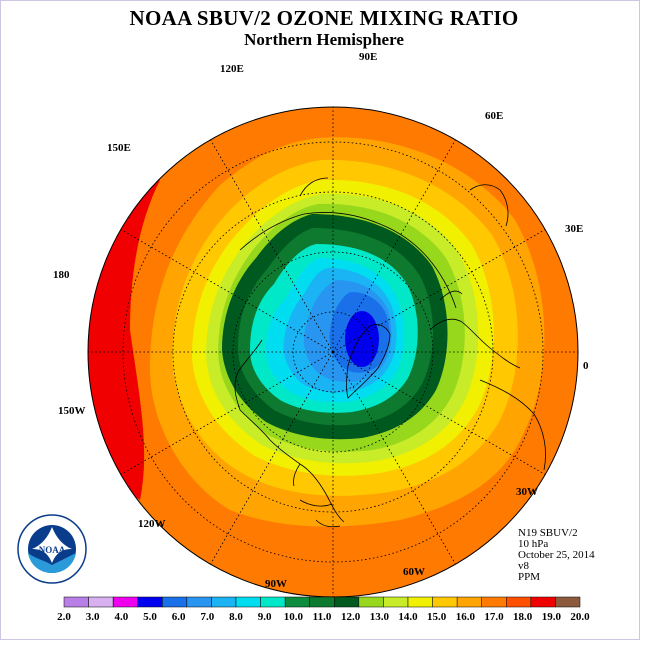 The height and width of the screenshot is (648, 648). What do you see at coordinates (552, 617) in the screenshot?
I see `colorbar-tick-label: 19.0` at bounding box center [552, 617].